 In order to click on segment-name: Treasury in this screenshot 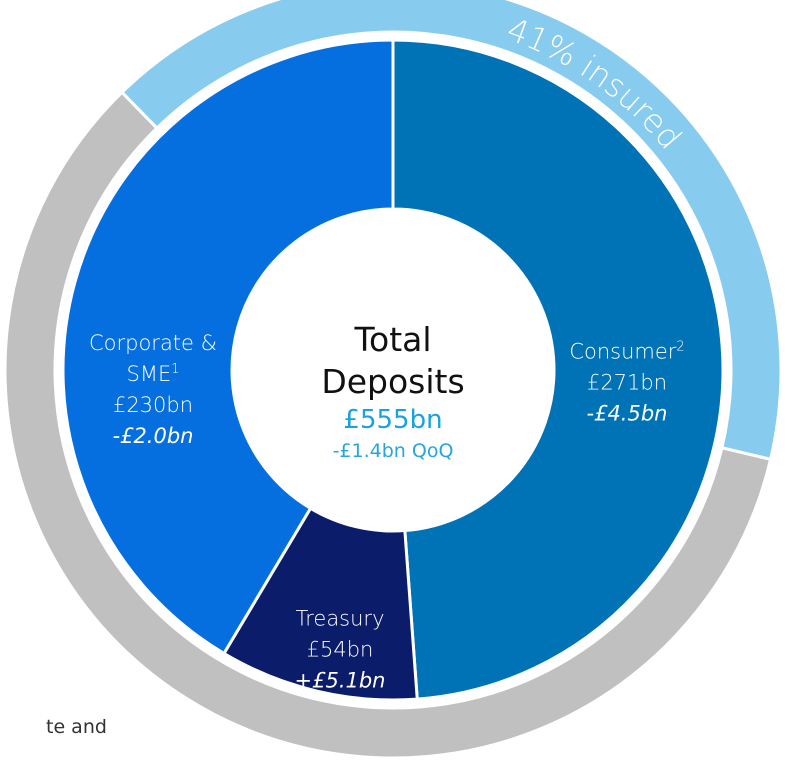, I will do `click(340, 618)`.